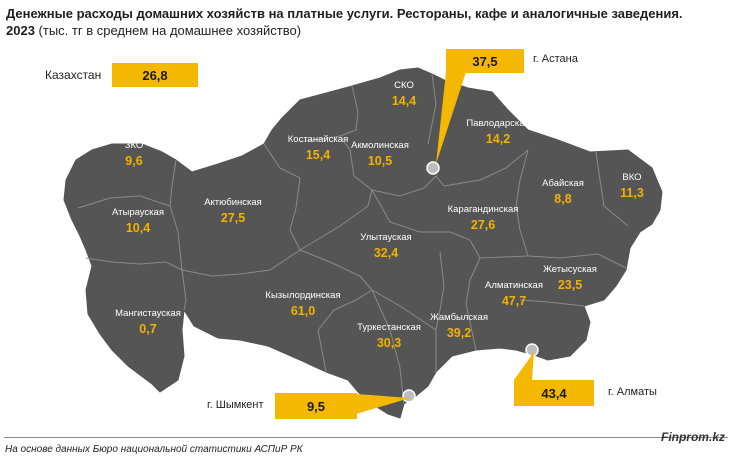  Describe the element at coordinates (570, 285) in the screenshot. I see `region-value-zhetysu: 23,5` at that location.